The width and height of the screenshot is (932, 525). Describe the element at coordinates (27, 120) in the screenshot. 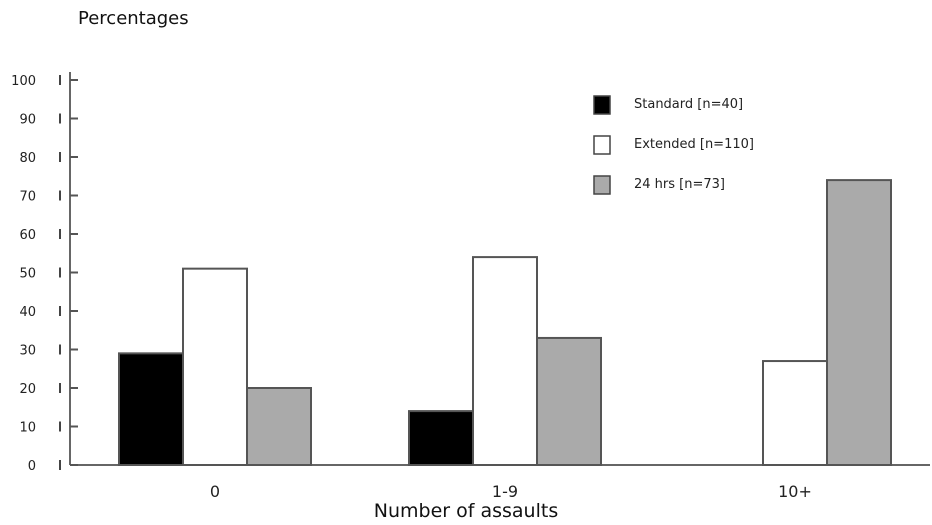

I see `y-tick-label: 90` at that location.